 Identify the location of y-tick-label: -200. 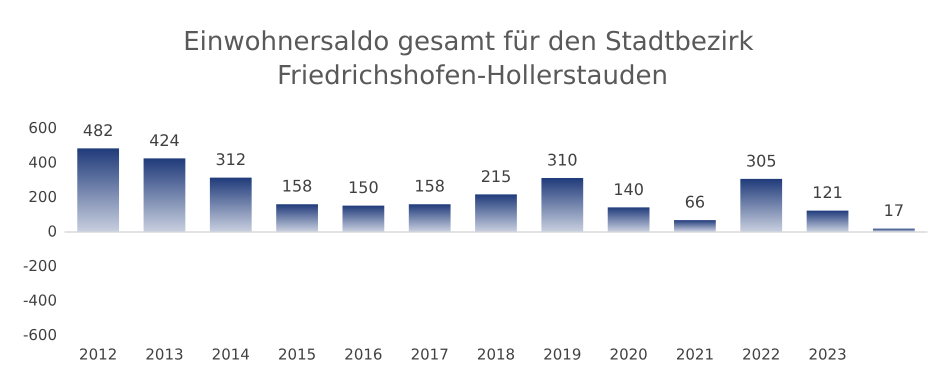
(39, 266).